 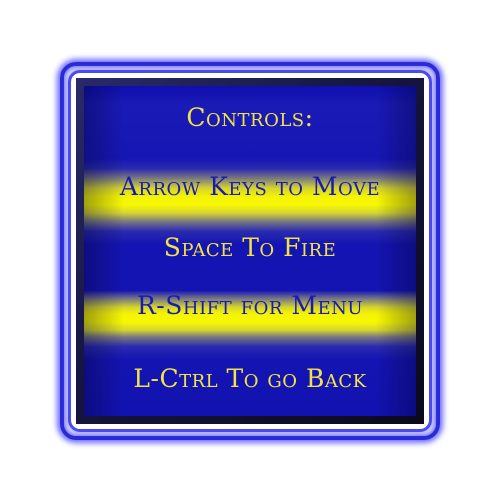 I want to click on control-line-back: L-Ctrl To go Back, so click(x=250, y=378).